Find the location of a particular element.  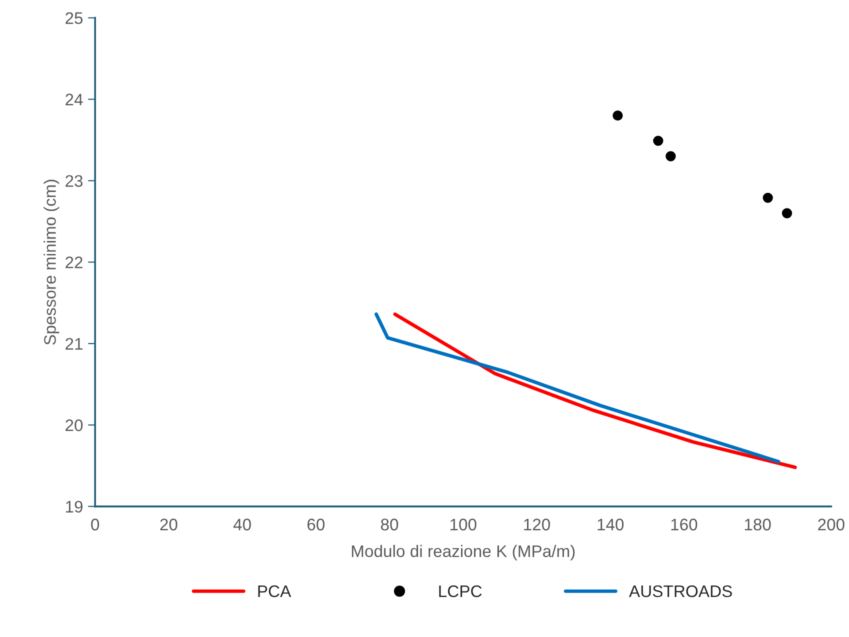

x-tick-label: 100 is located at coordinates (463, 524).